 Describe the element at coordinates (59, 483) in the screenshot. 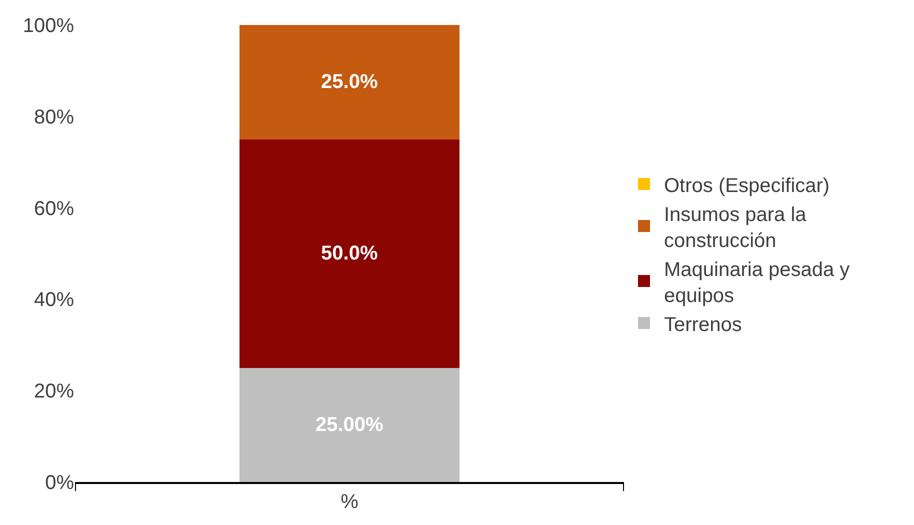

I see `y-tick-label: 0%` at that location.